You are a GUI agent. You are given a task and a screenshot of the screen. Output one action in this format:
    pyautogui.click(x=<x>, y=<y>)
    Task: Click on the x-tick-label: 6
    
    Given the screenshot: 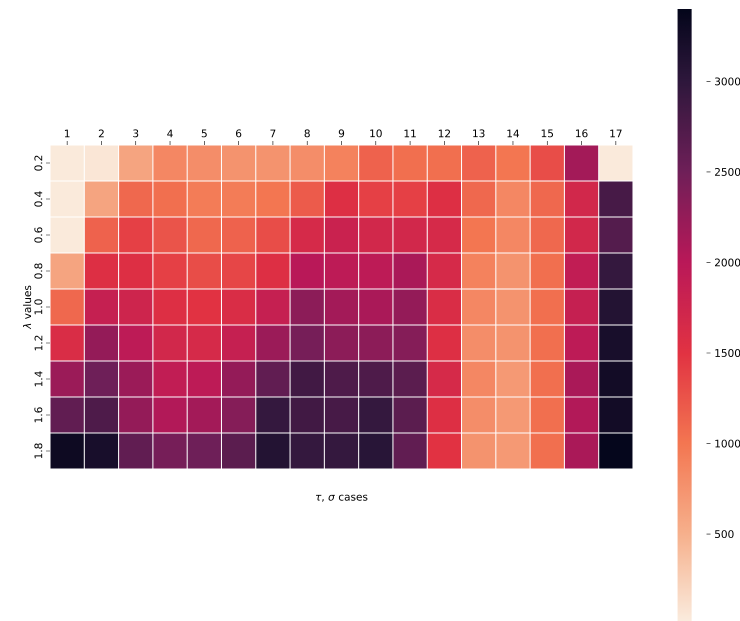 What is the action you would take?
    pyautogui.click(x=239, y=133)
    